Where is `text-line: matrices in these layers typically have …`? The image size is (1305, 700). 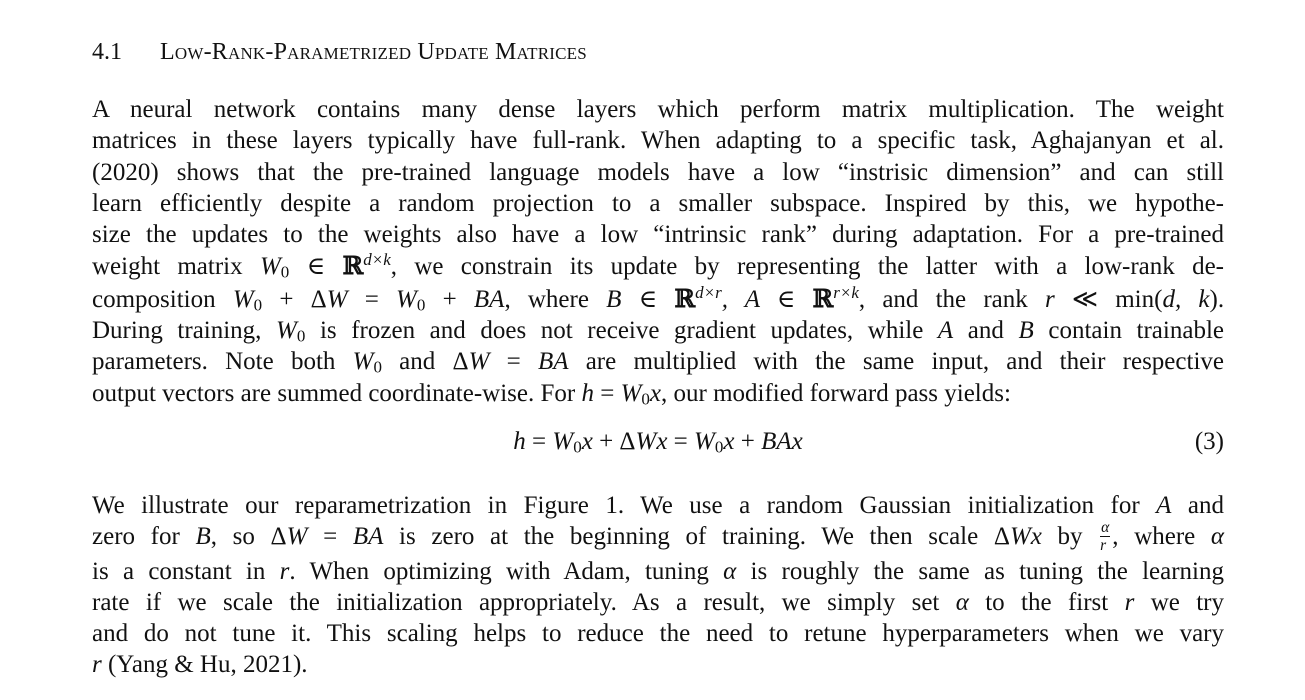
text-line: matrices in these layers typically have … is located at coordinates (658, 141).